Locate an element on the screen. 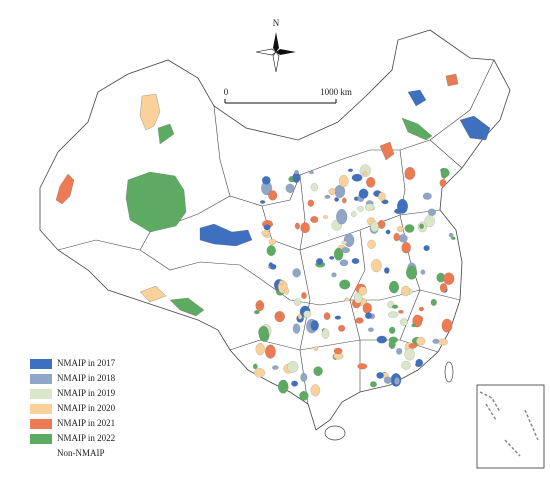  inset is located at coordinates (510, 426).